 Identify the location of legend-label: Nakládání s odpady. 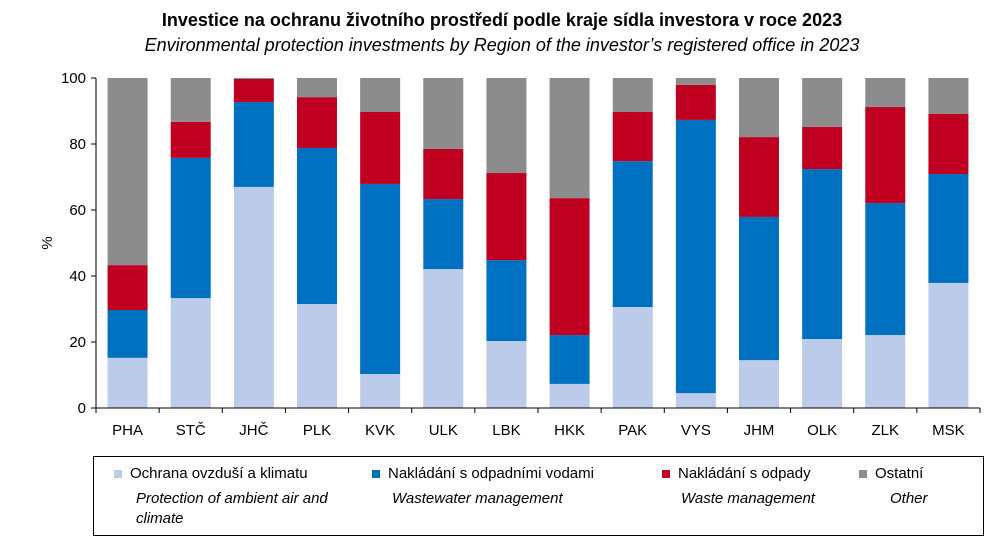
(744, 473).